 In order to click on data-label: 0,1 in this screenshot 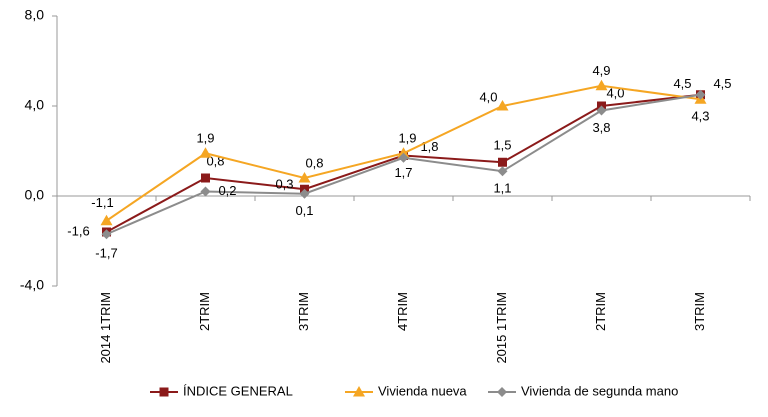, I will do `click(304, 210)`.